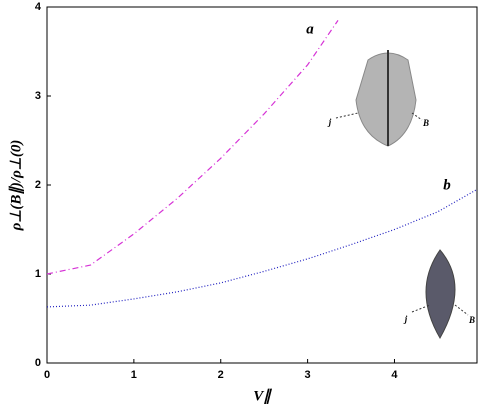 The image size is (478, 410). What do you see at coordinates (440, 294) in the screenshot?
I see `inset-b` at bounding box center [440, 294].